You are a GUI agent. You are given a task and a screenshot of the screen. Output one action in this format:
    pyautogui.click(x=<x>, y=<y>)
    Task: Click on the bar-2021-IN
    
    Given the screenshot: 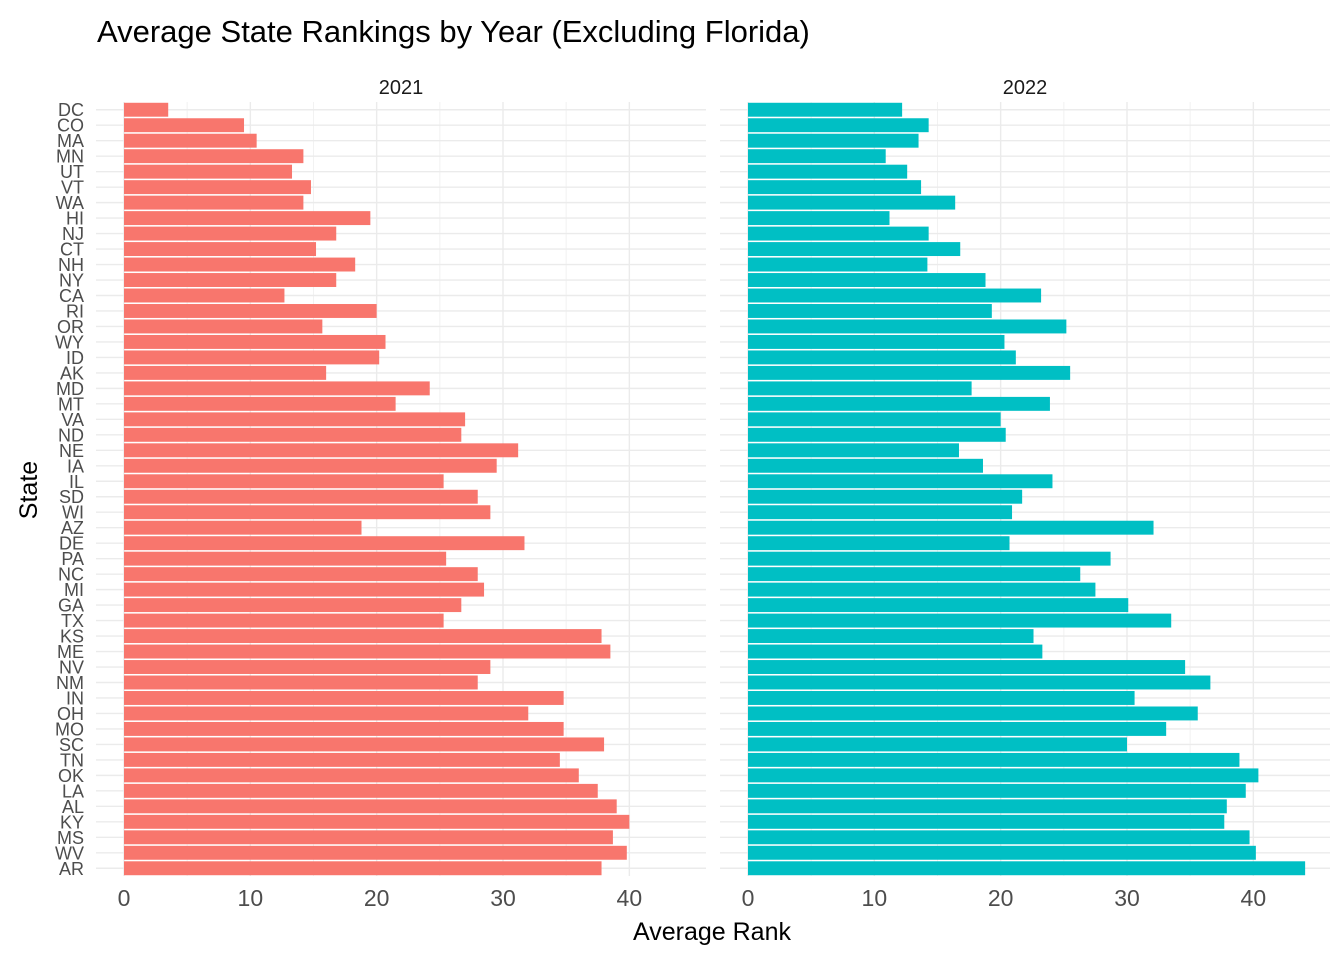 What is the action you would take?
    pyautogui.click(x=344, y=698)
    